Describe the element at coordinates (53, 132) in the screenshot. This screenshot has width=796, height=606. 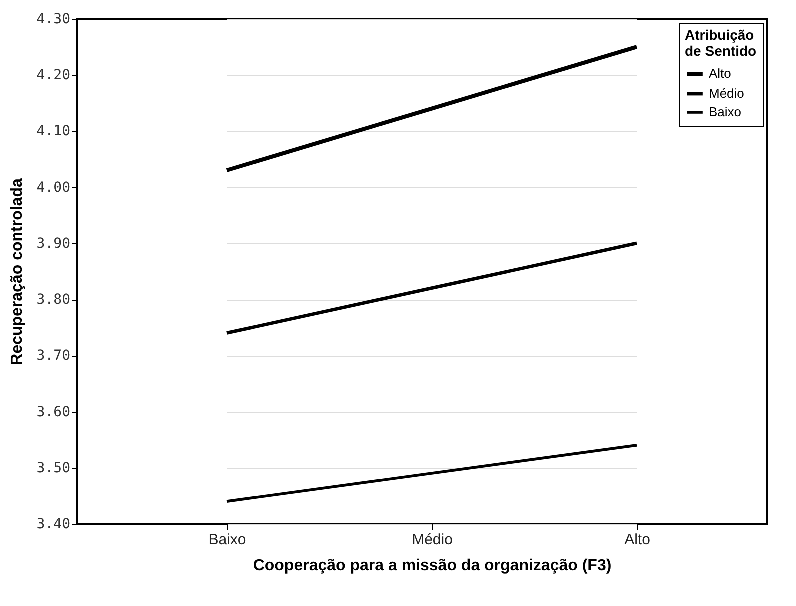
I see `y-tick-label: 4.10` at that location.